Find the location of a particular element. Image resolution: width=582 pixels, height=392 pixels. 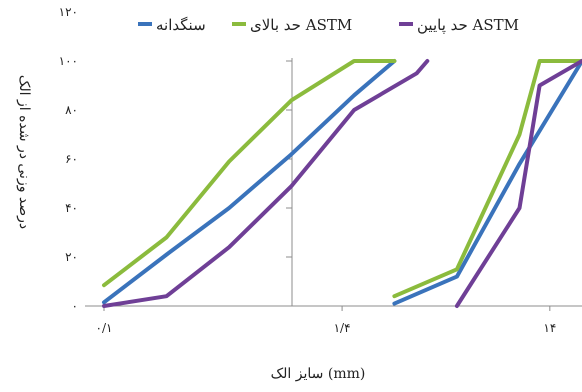

y-tick-label: ۱۲۰ is located at coordinates (68, 12).